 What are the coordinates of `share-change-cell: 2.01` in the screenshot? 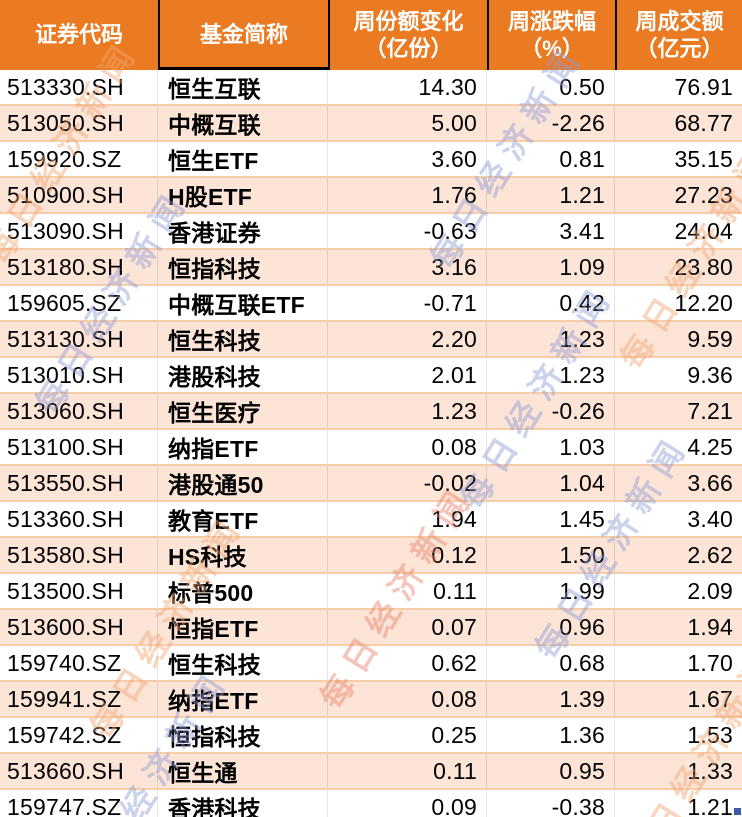 It's located at (407, 375).